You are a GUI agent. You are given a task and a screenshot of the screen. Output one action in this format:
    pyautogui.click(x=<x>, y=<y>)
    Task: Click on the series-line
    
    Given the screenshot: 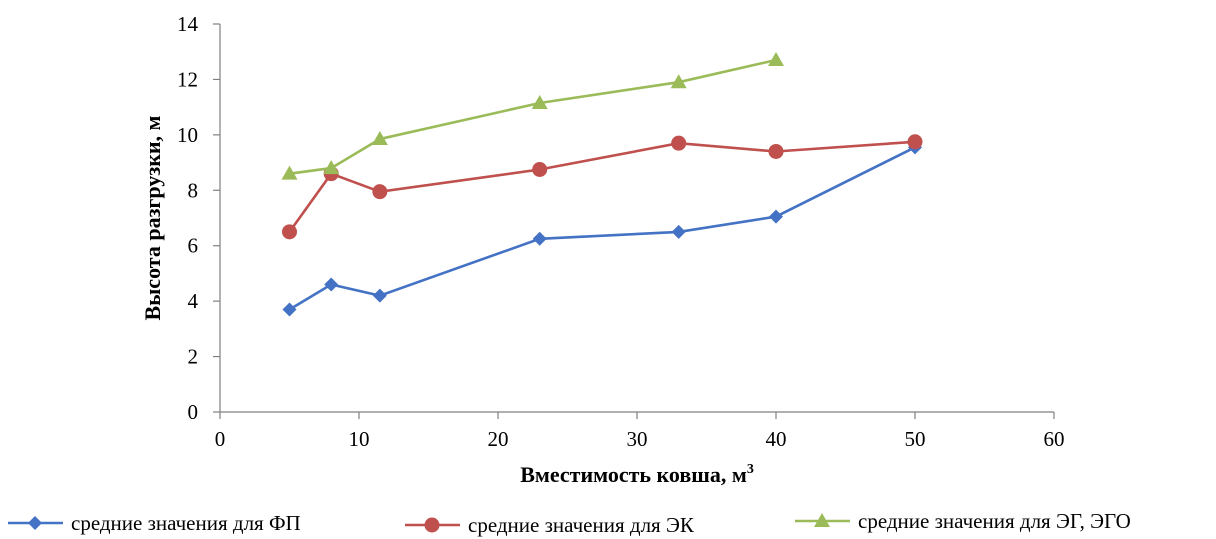 What is the action you would take?
    pyautogui.click(x=533, y=116)
    